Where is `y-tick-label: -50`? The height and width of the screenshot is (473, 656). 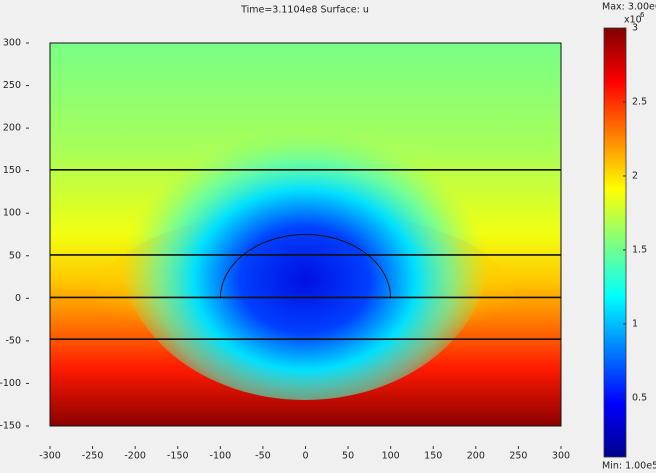
y-tick-label: -50 is located at coordinates (13, 340).